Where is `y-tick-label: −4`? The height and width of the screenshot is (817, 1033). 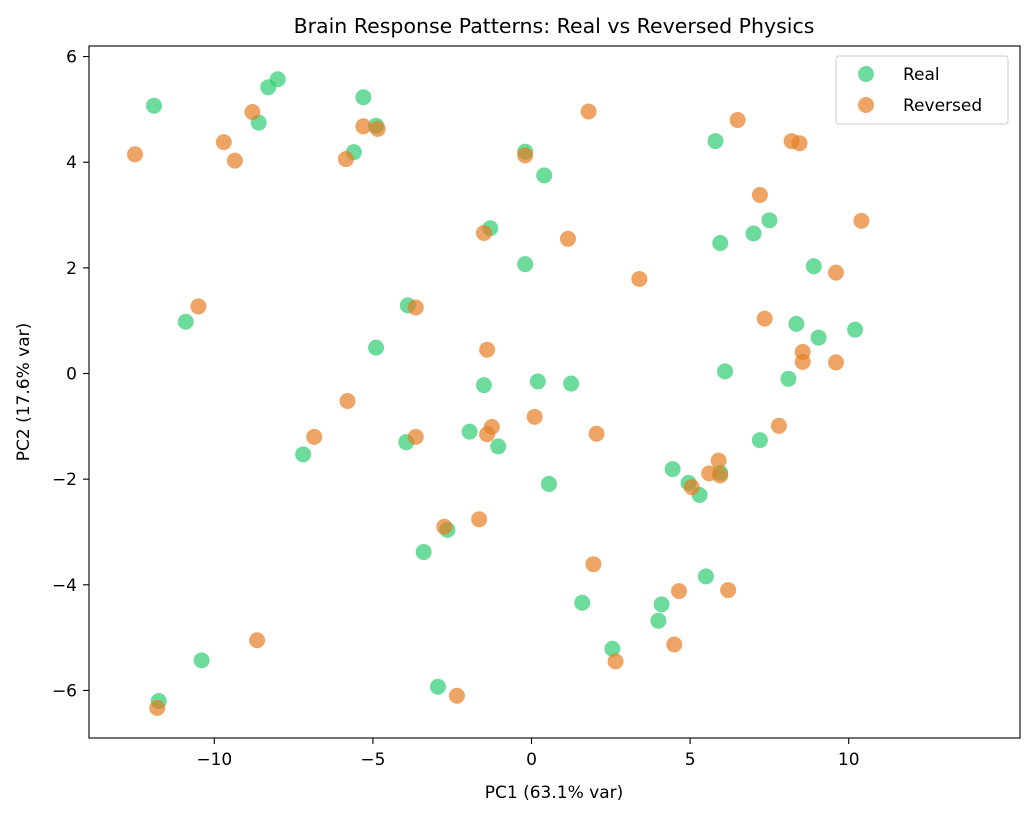
y-tick-label: −4 is located at coordinates (64, 586).